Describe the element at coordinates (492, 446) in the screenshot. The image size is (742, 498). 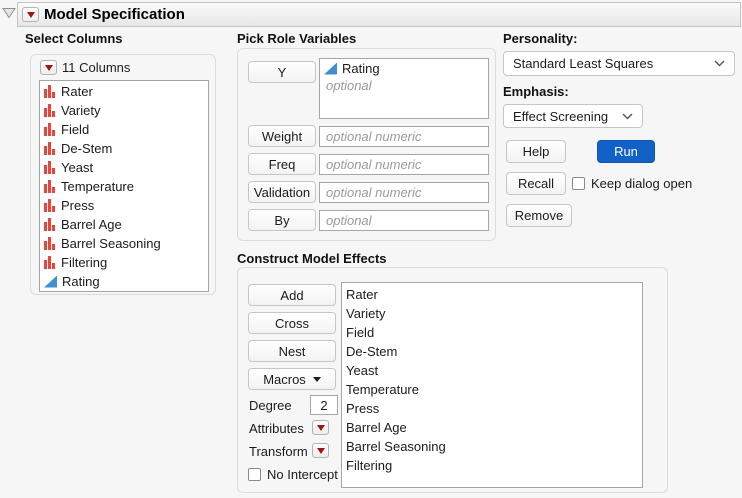
I see `effect-item: Barrel Seasoning` at that location.